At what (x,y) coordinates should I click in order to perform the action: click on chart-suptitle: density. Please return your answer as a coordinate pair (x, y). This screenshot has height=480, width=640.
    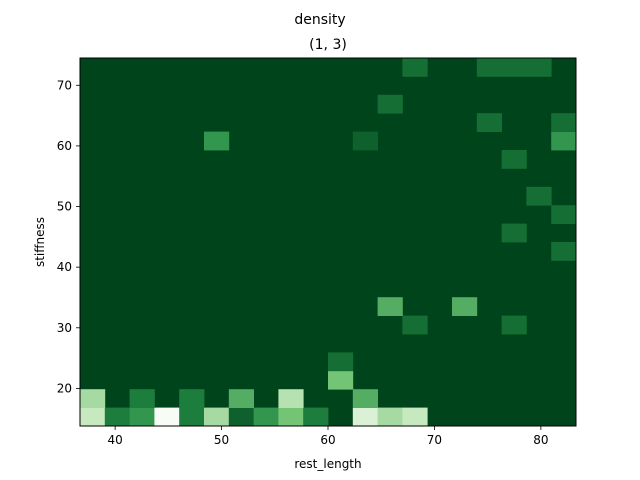
    Looking at the image, I should click on (319, 20).